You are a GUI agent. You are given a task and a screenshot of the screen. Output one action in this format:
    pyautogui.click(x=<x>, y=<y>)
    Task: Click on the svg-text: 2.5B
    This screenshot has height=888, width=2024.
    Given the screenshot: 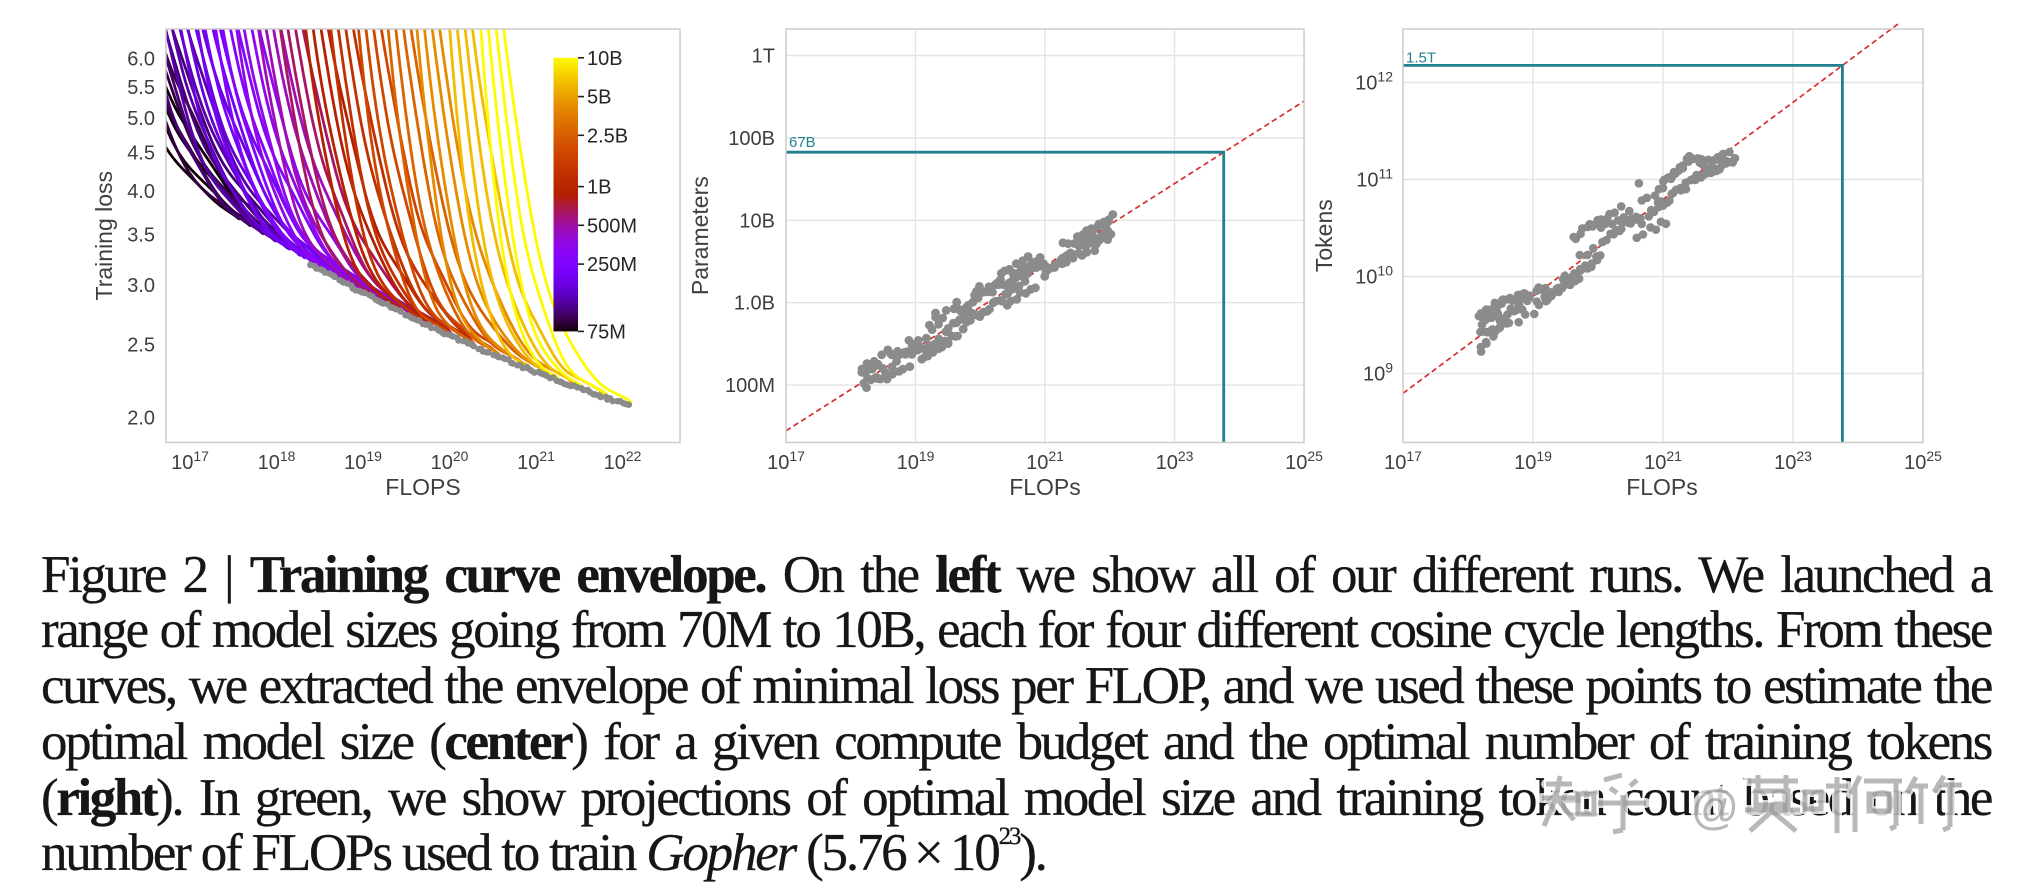 What is the action you would take?
    pyautogui.click(x=607, y=136)
    